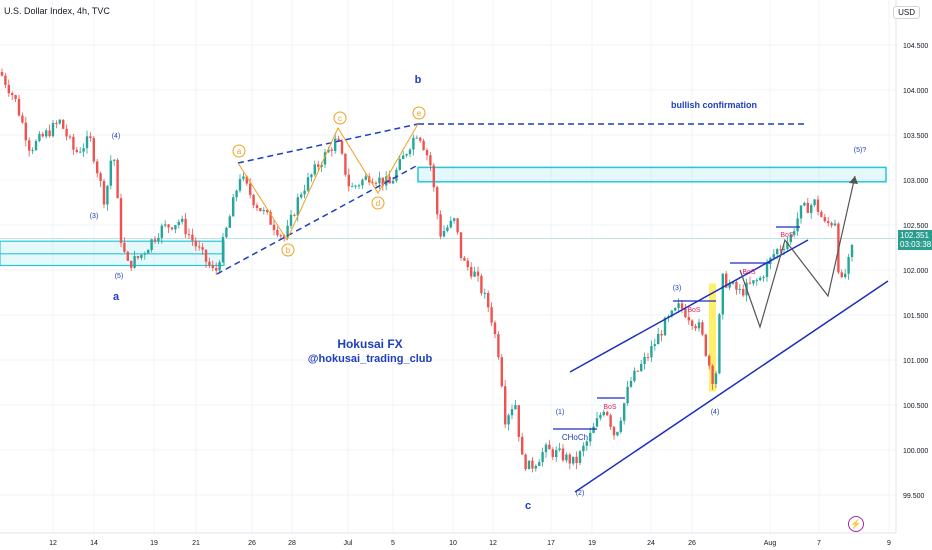 This screenshot has height=550, width=932. What do you see at coordinates (580, 493) in the screenshot?
I see `impulse-label: (2)` at bounding box center [580, 493].